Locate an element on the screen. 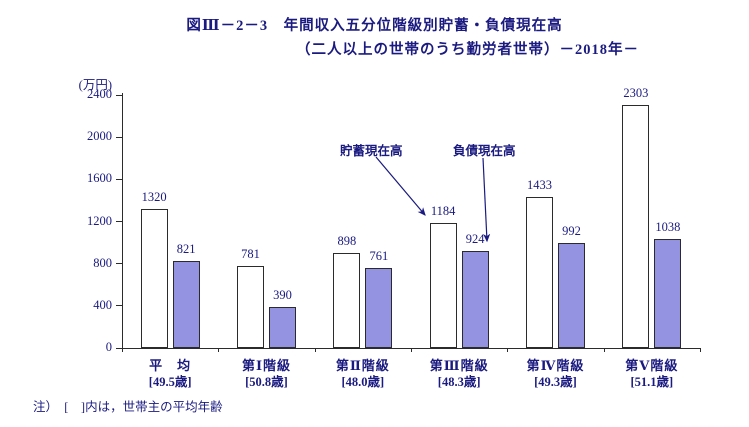 This screenshot has width=749, height=427. y-axis-line is located at coordinates (122, 221).